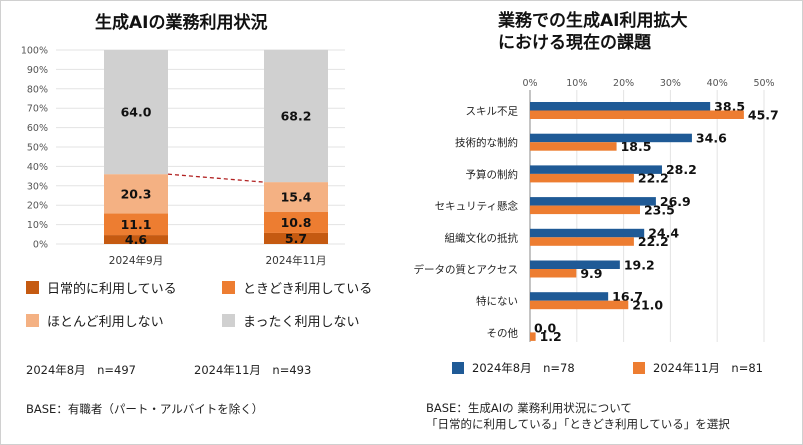 This screenshot has width=803, height=445. Describe the element at coordinates (136, 193) in the screenshot. I see `data-label: 20.3` at that location.